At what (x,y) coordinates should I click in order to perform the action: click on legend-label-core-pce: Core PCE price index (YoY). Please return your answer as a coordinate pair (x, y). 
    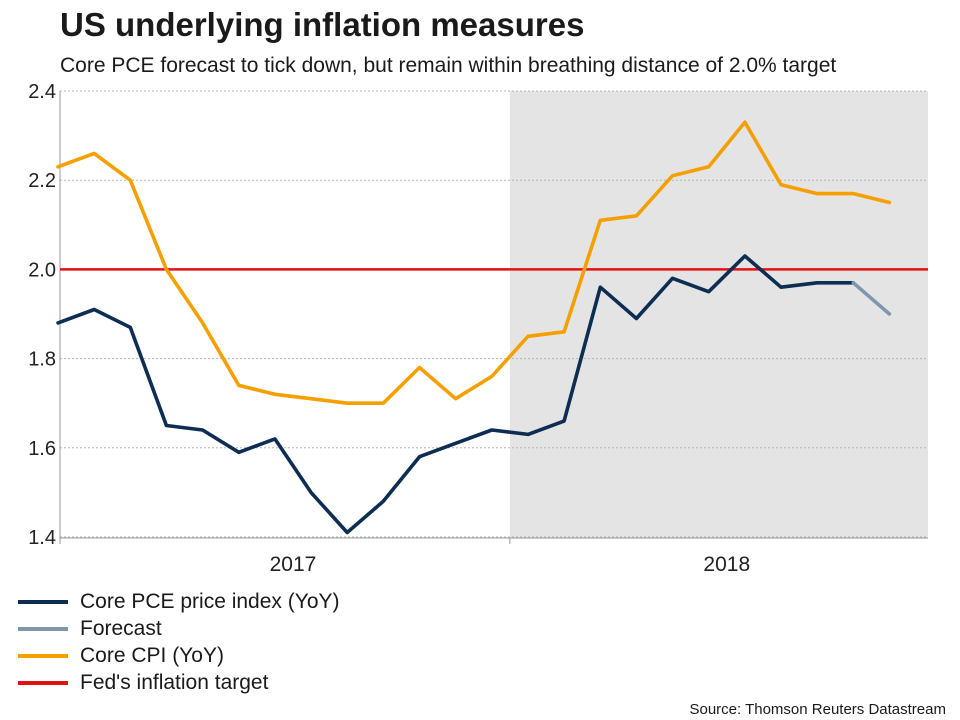
    Looking at the image, I should click on (210, 601).